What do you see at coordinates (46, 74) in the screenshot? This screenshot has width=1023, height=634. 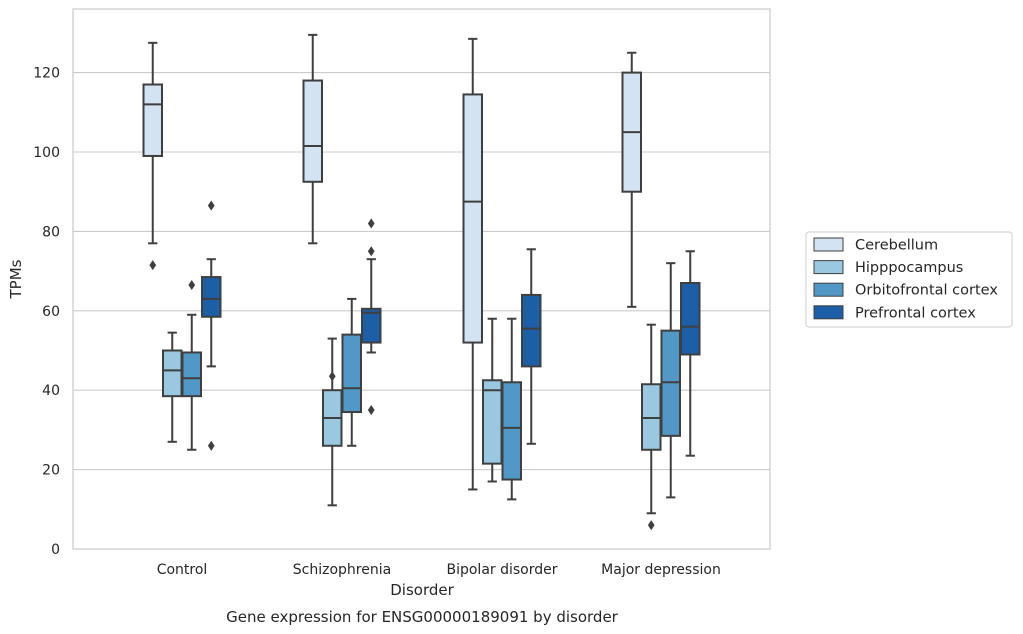 I see `y-tick-label: 120` at bounding box center [46, 74].